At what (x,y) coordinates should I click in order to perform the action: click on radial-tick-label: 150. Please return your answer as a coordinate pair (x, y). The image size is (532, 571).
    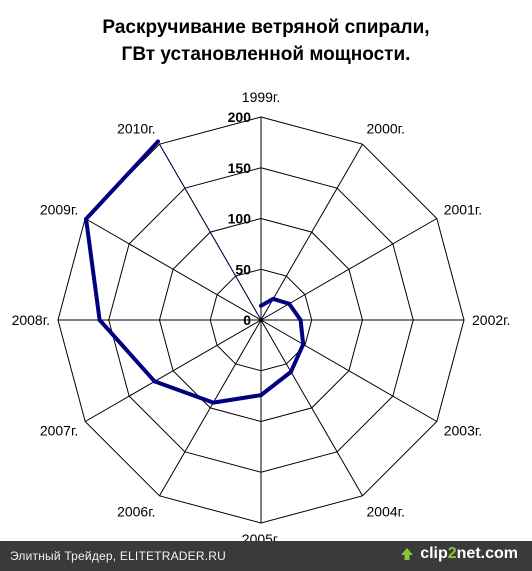
    Looking at the image, I should click on (240, 168).